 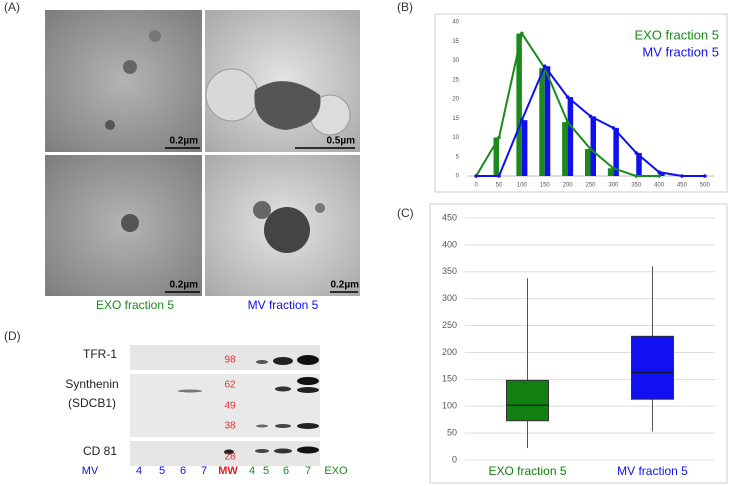 What do you see at coordinates (287, 105) in the screenshot?
I see `aggregate` at bounding box center [287, 105].